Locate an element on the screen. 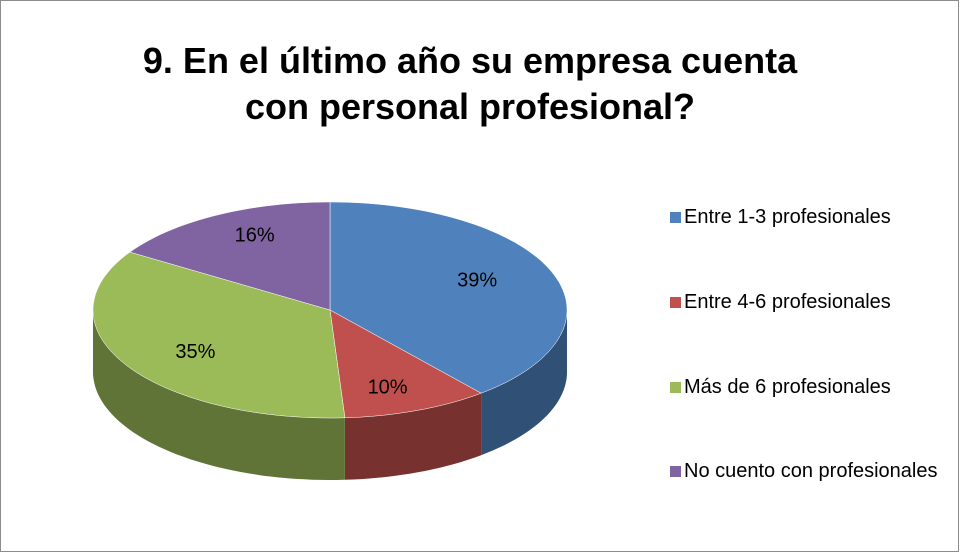 This screenshot has height=554, width=961. data-label: 35% is located at coordinates (195, 352).